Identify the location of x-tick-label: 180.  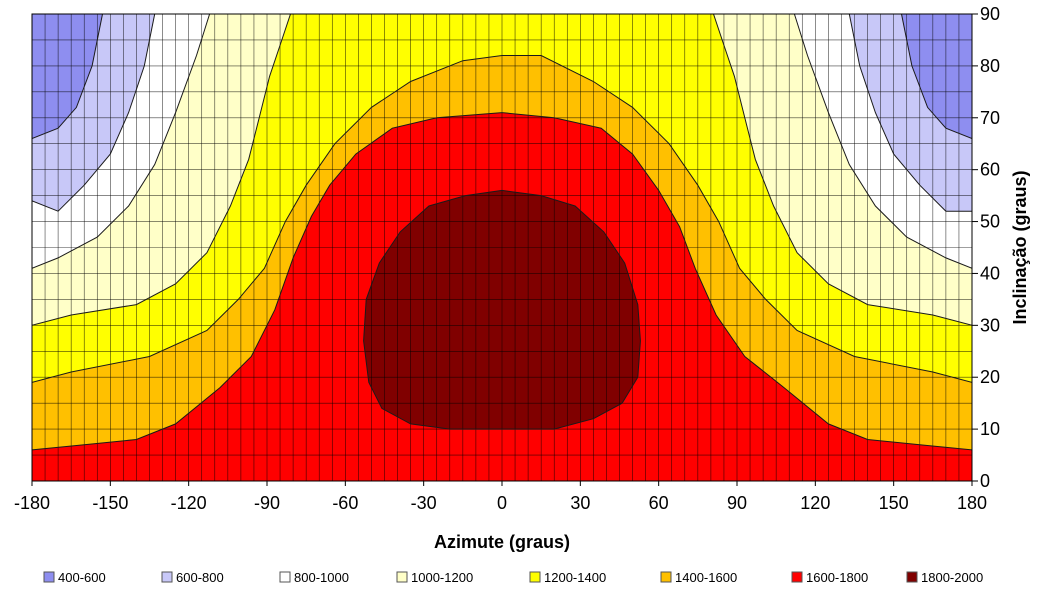
(972, 503).